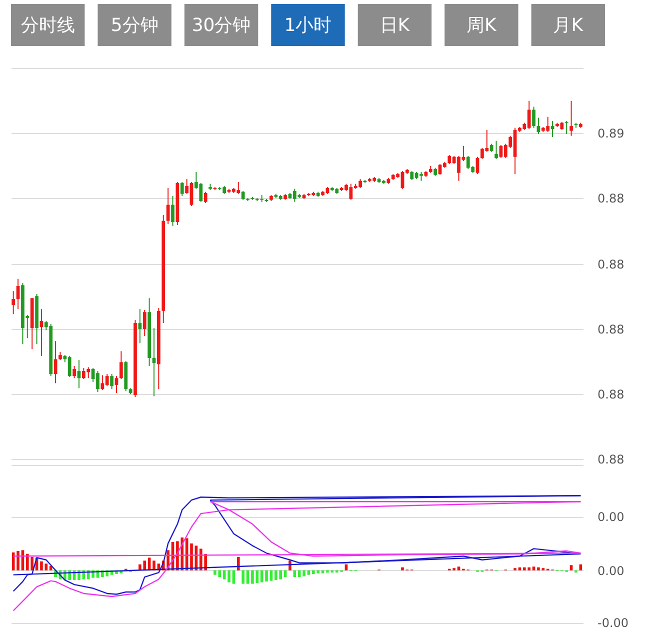 The height and width of the screenshot is (633, 645). I want to click on category-label: 日K, so click(395, 25).